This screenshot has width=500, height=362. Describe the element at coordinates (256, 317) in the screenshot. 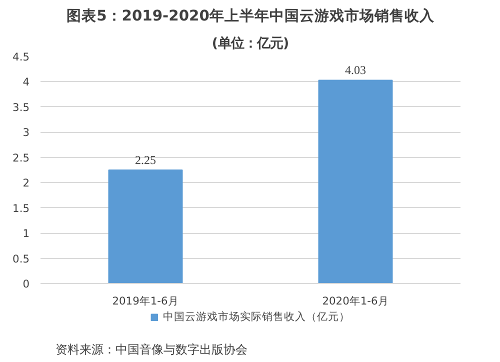

I see `legend-label: 中国云游戏市场实际销售收入（亿元）` at that location.